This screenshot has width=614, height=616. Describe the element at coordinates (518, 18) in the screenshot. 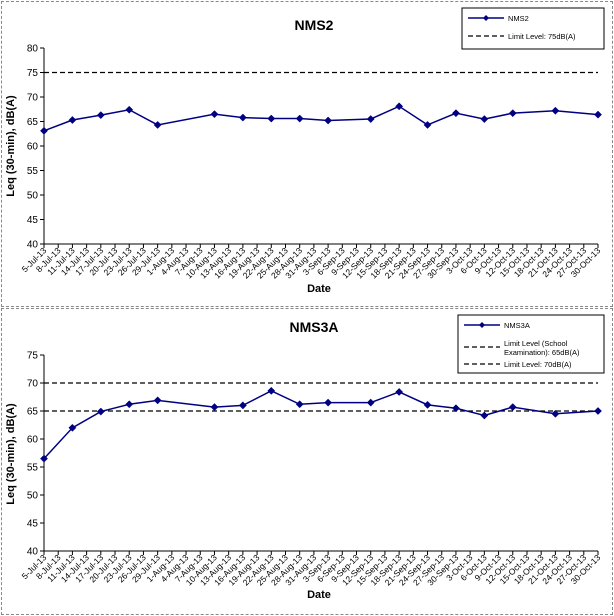

I see `legend-label: NMS2` at that location.